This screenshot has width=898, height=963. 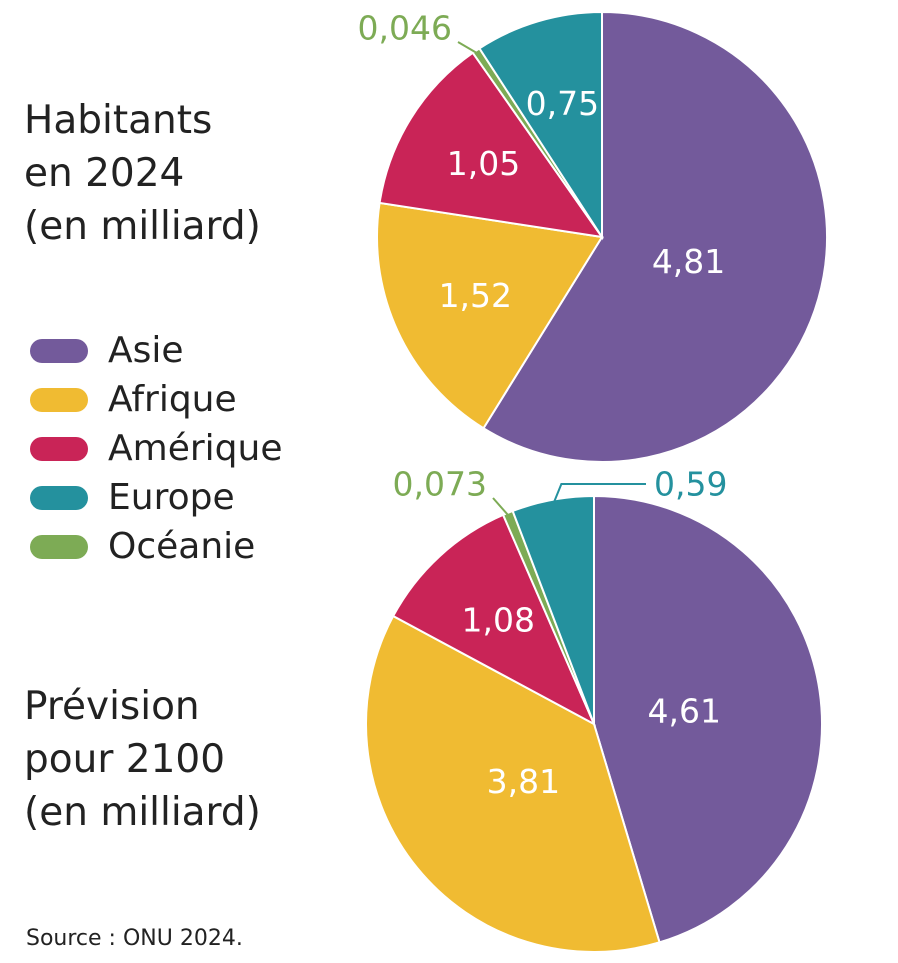 I want to click on legend-label-afrique: Afrique, so click(x=172, y=399).